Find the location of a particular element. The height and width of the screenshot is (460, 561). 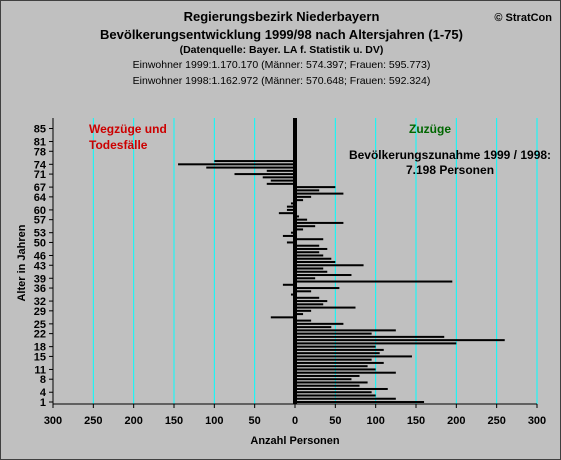

x-tick-label: 200 is located at coordinates (133, 421).